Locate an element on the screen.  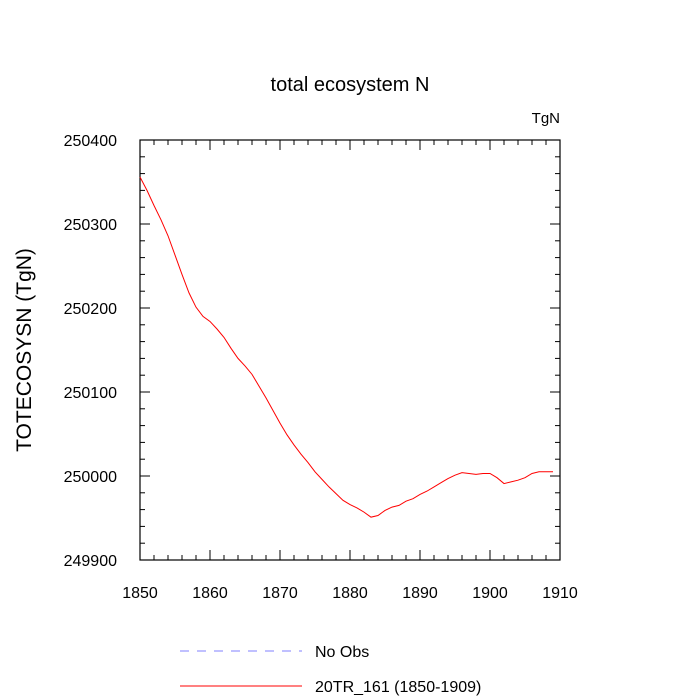
y-tick-label: 250200 is located at coordinates (90, 309).